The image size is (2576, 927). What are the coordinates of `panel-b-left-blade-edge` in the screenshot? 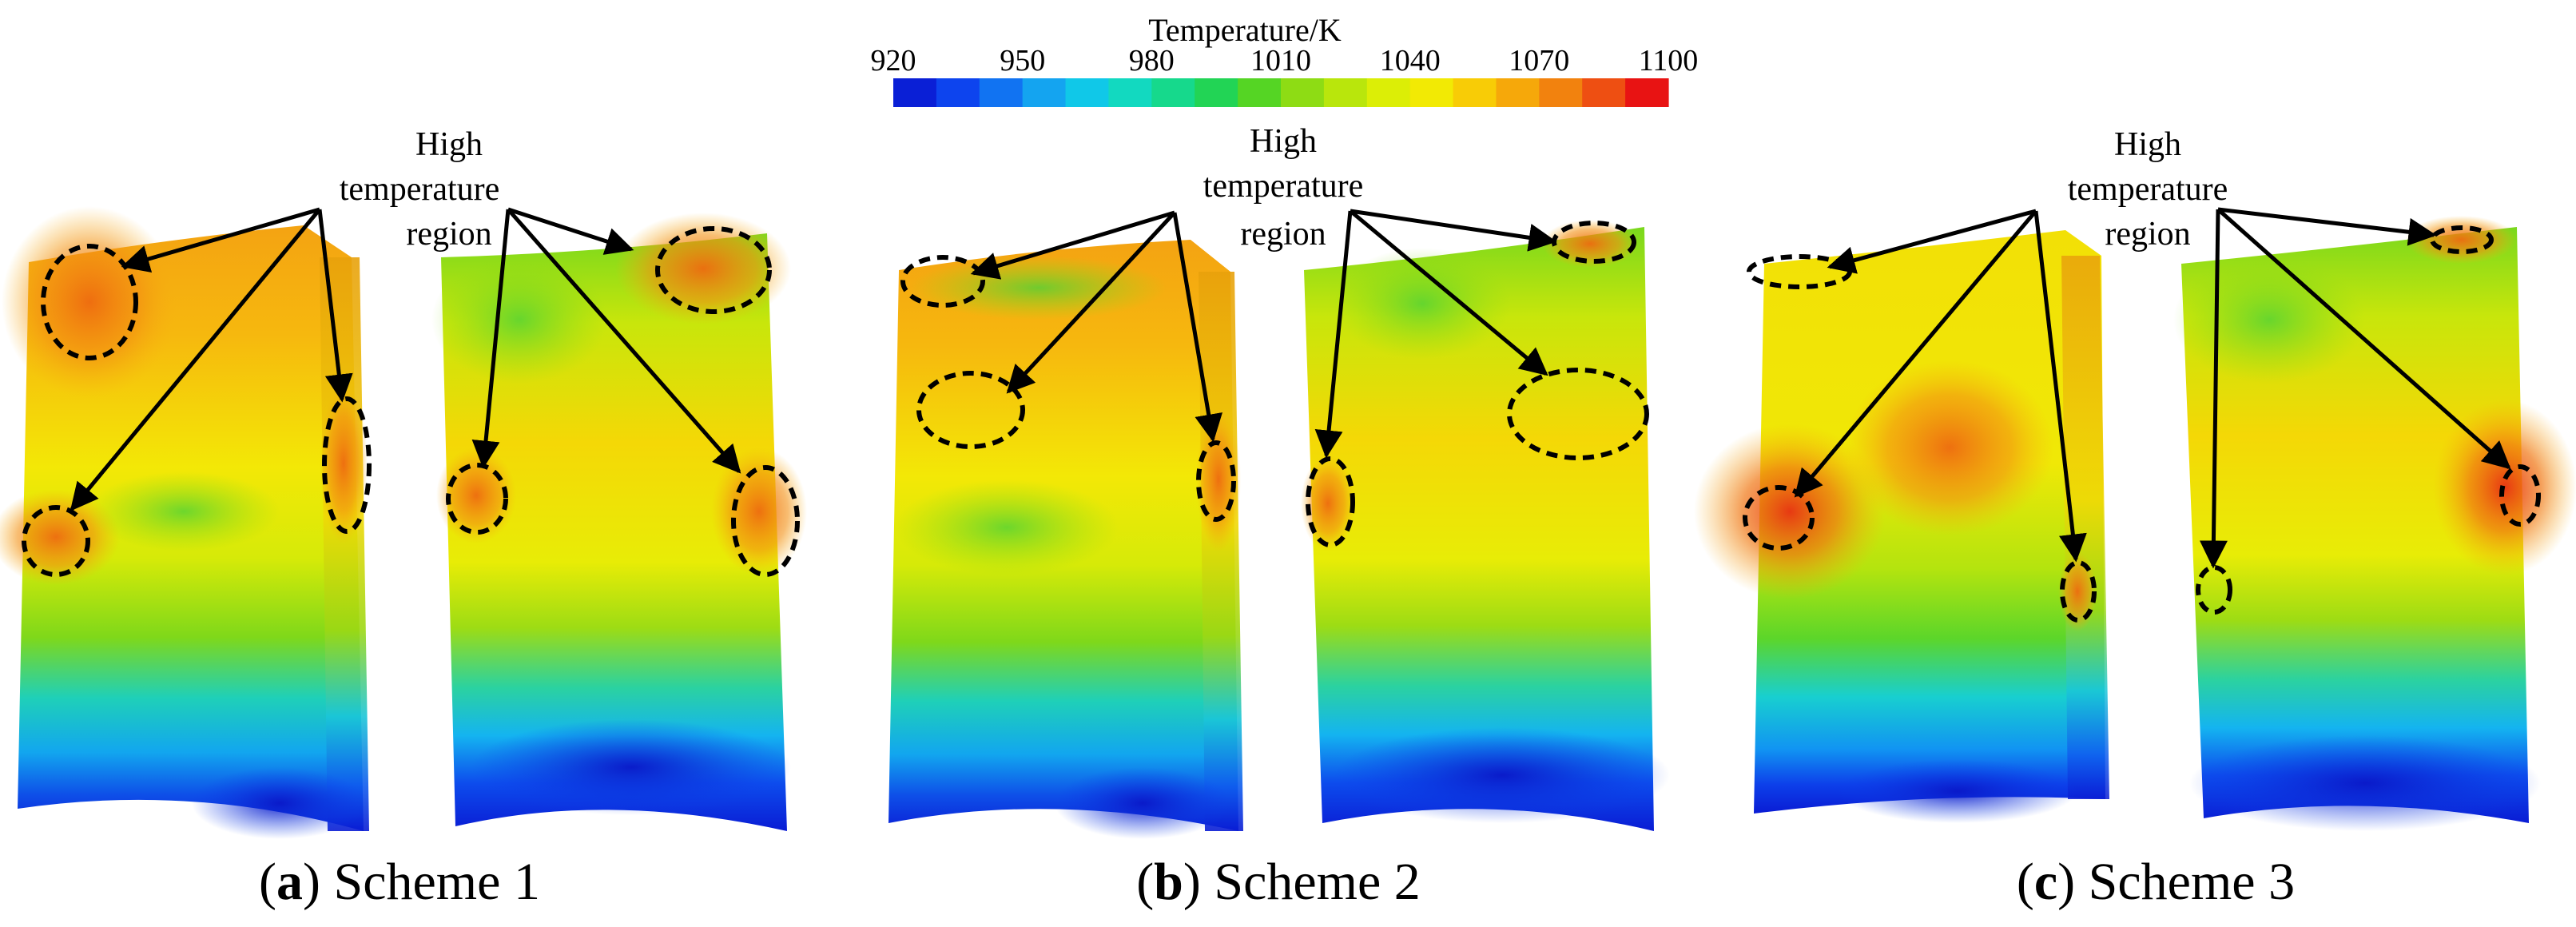 It's located at (1221, 551).